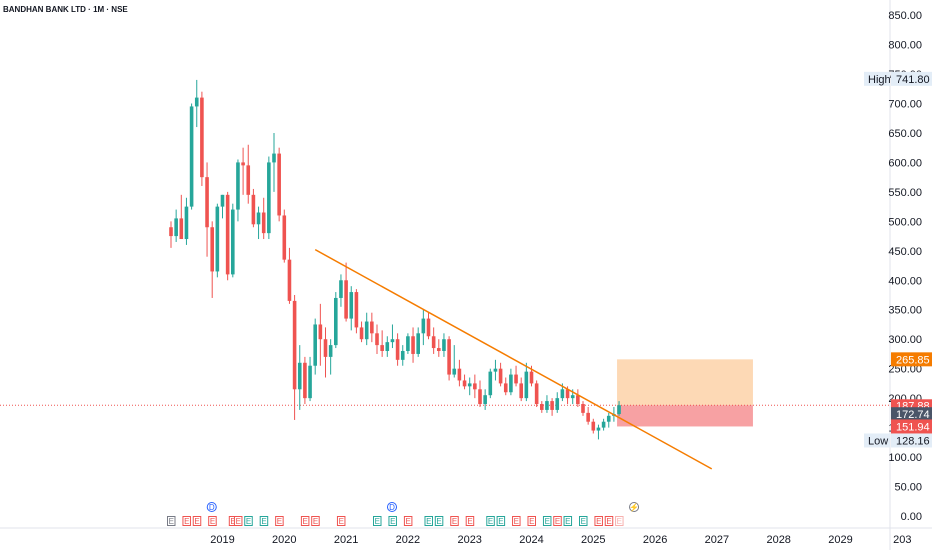 The width and height of the screenshot is (932, 550). What do you see at coordinates (593, 540) in the screenshot?
I see `x-tick-label: 2025` at bounding box center [593, 540].